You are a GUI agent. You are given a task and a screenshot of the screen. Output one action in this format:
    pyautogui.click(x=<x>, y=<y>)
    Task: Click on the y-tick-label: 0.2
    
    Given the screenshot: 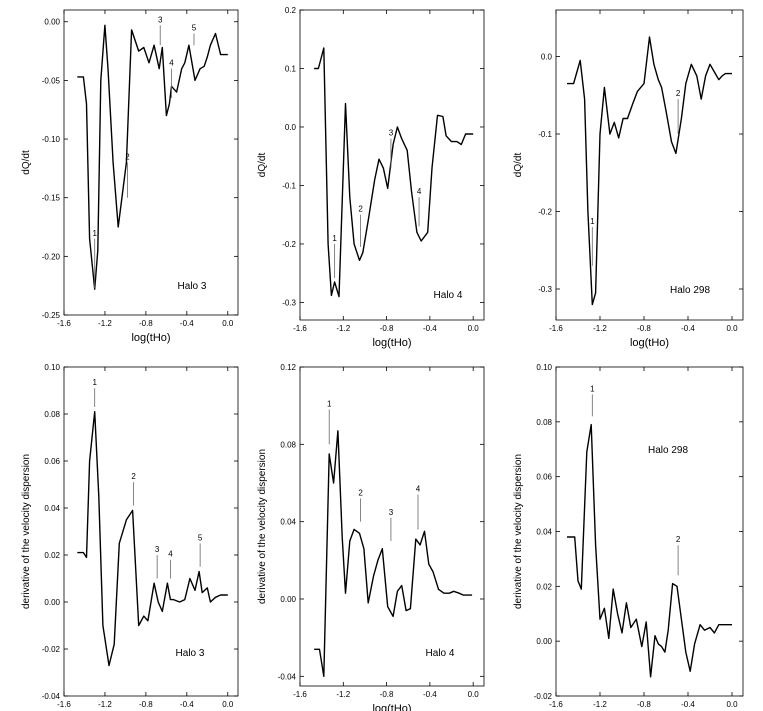 What is the action you would take?
    pyautogui.click(x=291, y=10)
    